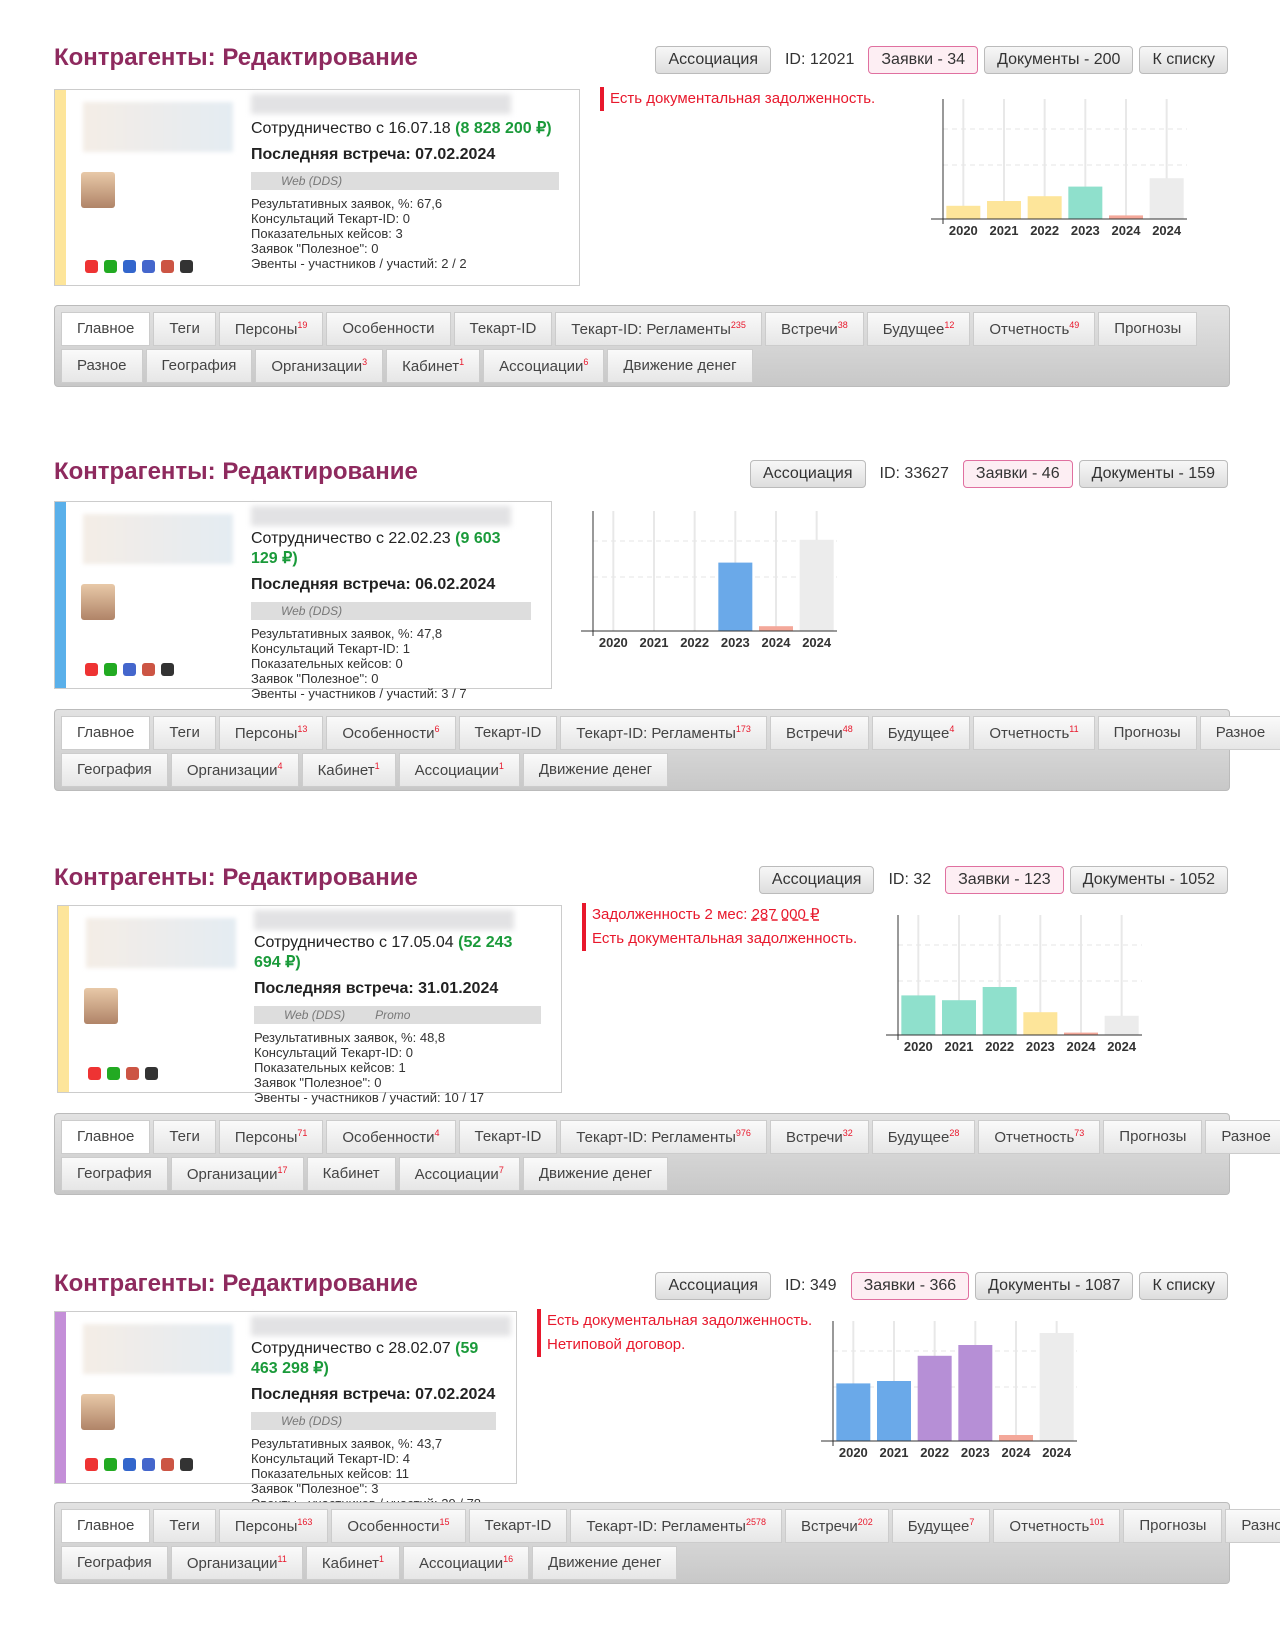 The image size is (1280, 1637). I want to click on tab: Встречи38, so click(814, 329).